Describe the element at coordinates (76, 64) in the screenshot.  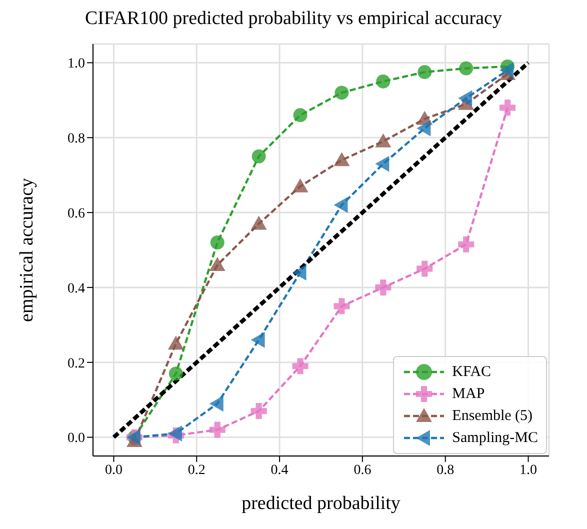
I see `y-tick-label: 1.0` at that location.